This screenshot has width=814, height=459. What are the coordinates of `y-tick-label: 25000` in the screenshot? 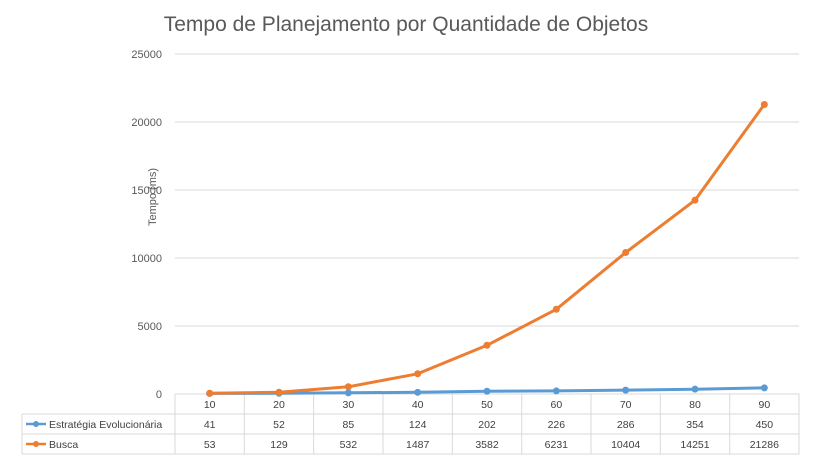 It's located at (146, 55).